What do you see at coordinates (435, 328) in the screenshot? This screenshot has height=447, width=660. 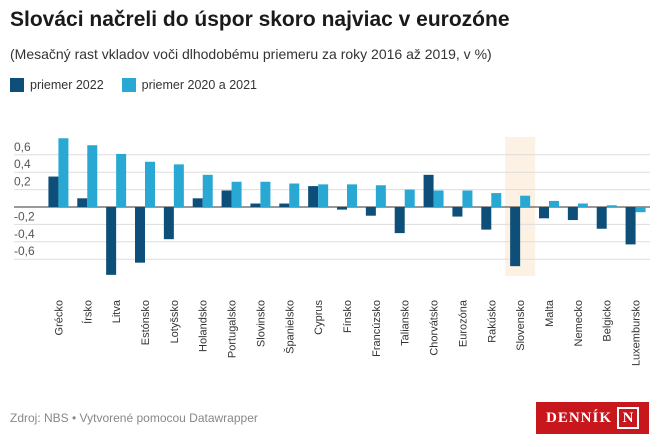 I see `x-tick-label: Chorvátsko` at bounding box center [435, 328].